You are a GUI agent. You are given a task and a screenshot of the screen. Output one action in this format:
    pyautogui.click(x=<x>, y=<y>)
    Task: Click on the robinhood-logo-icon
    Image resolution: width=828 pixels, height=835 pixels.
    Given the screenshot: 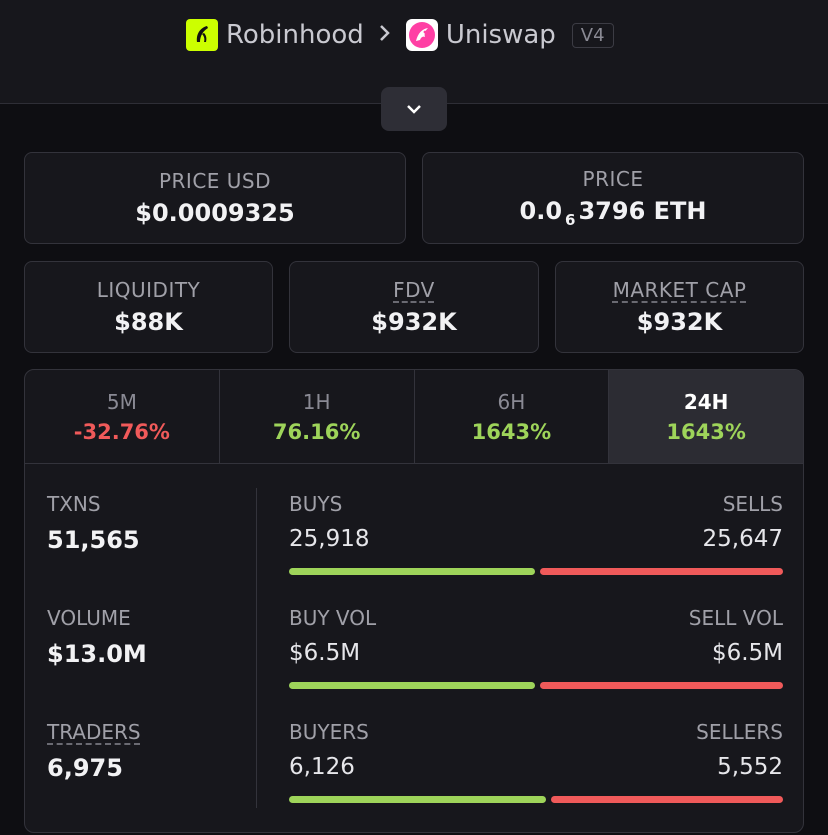 What is the action you would take?
    pyautogui.click(x=202, y=35)
    